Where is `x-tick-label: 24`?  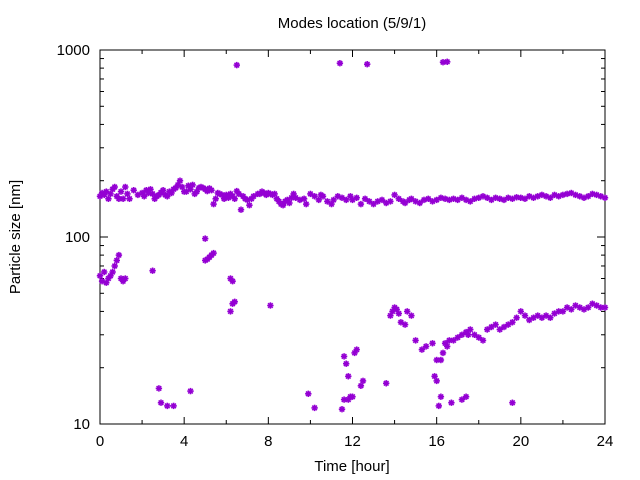 x-tick-label: 24 is located at coordinates (605, 441).